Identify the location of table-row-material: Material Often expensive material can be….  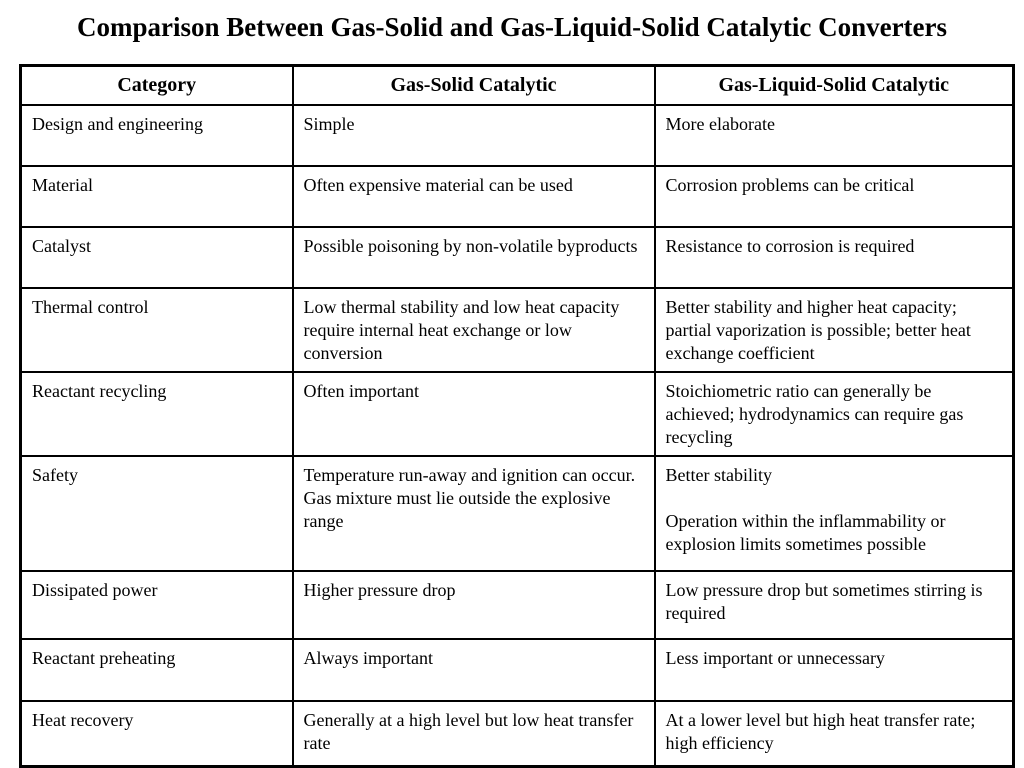
(517, 196).